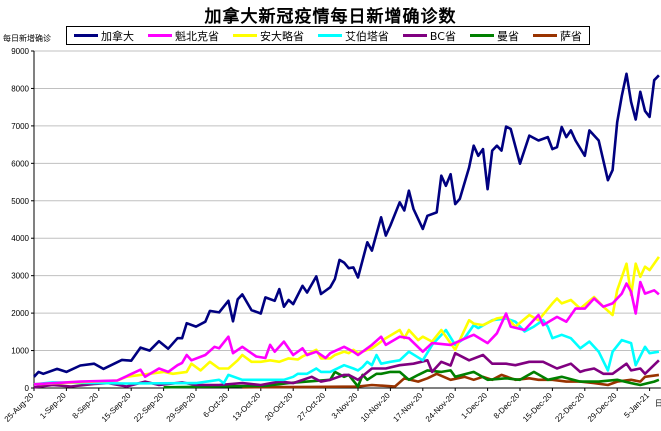  What do you see at coordinates (20, 238) in the screenshot?
I see `y-tick-label: 4000` at bounding box center [20, 238].